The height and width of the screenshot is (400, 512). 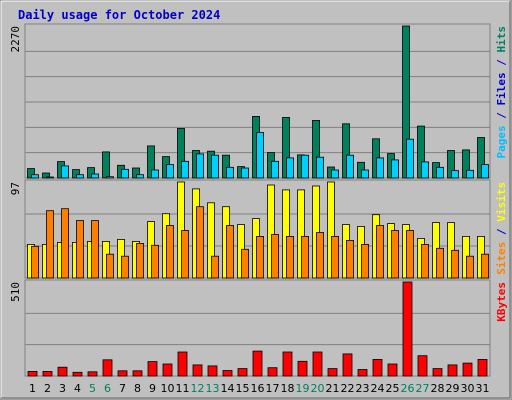 What do you see at coordinates (501, 39) in the screenshot?
I see `panel-1-legend-part: Hits` at bounding box center [501, 39].